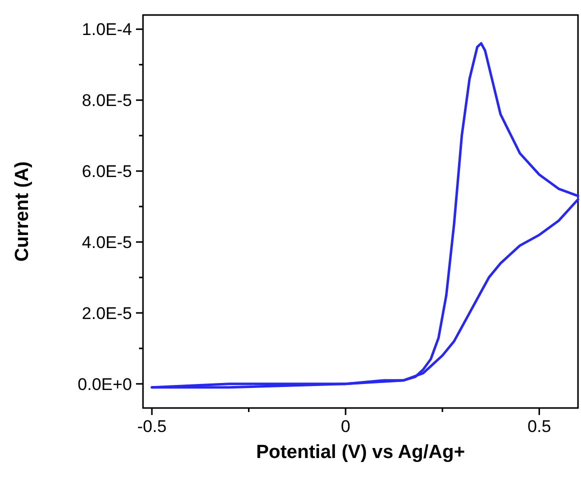 This screenshot has height=477, width=581. I want to click on y-tick-label: 1.0E-4, so click(107, 30).